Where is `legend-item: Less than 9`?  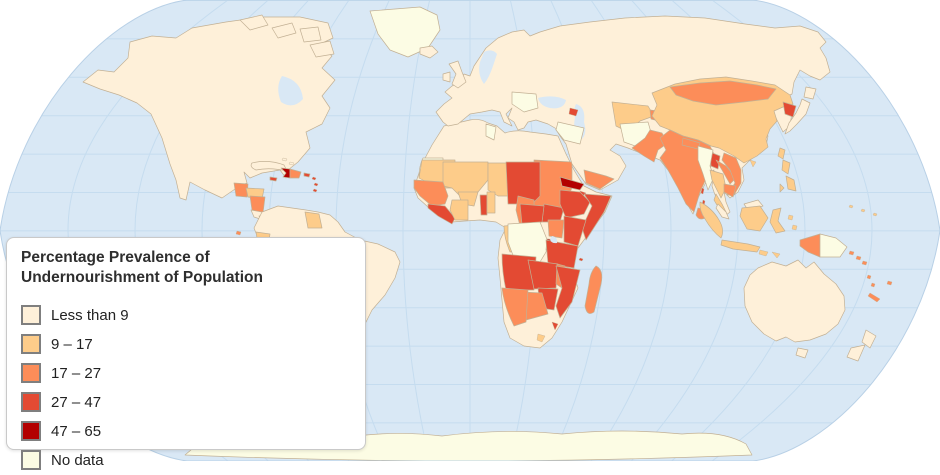
legend-item: Less than 9 is located at coordinates (186, 315).